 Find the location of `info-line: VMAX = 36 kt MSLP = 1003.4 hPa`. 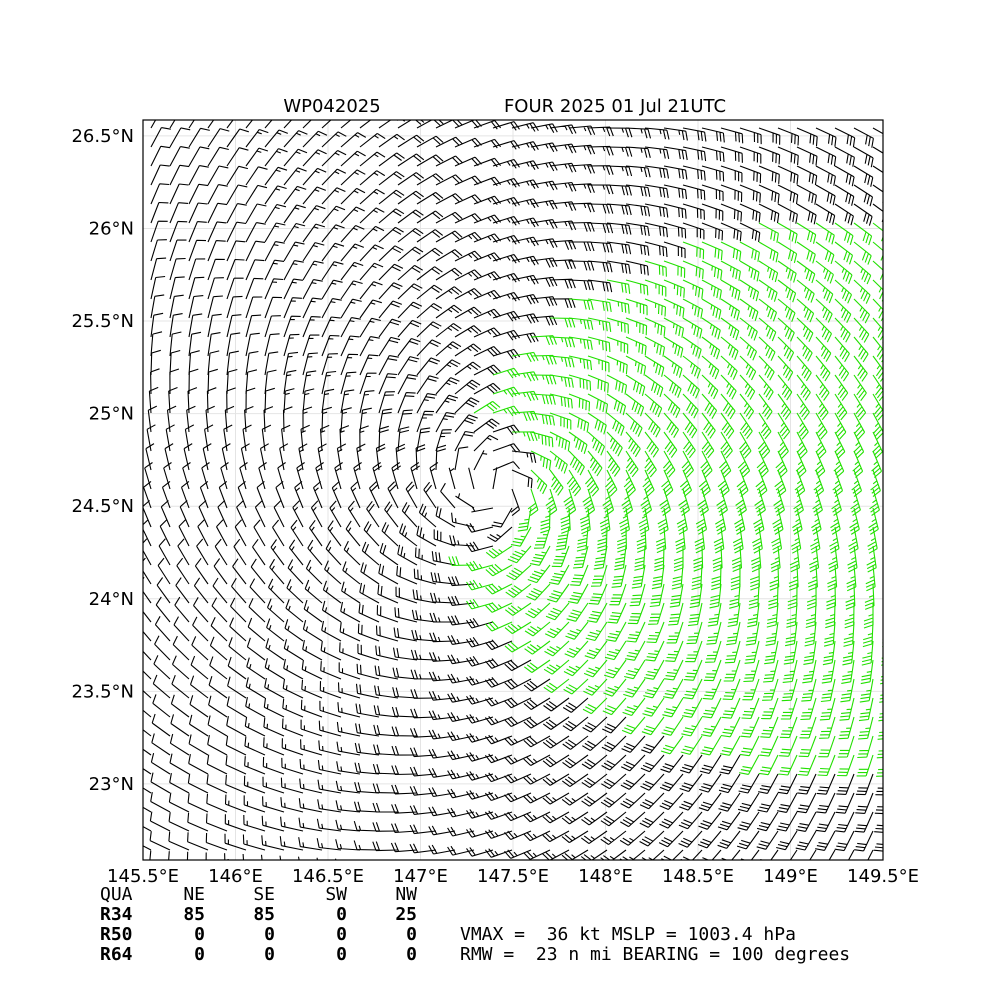

info-line: VMAX = 36 kt MSLP = 1003.4 hPa is located at coordinates (628, 934).